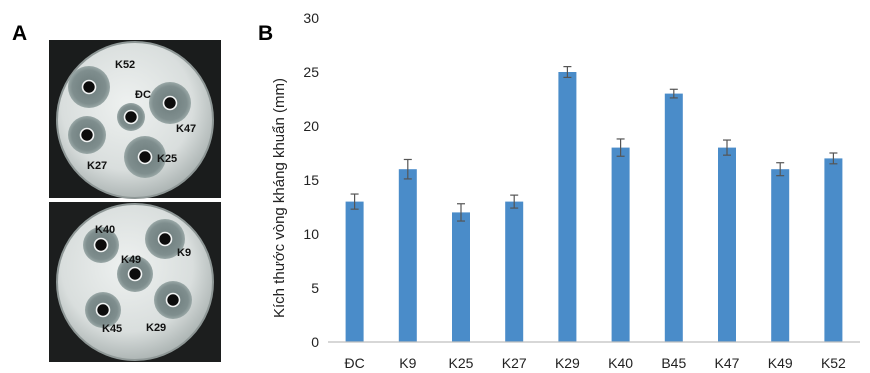  Describe the element at coordinates (184, 253) in the screenshot. I see `plate-label-k9: K9` at that location.